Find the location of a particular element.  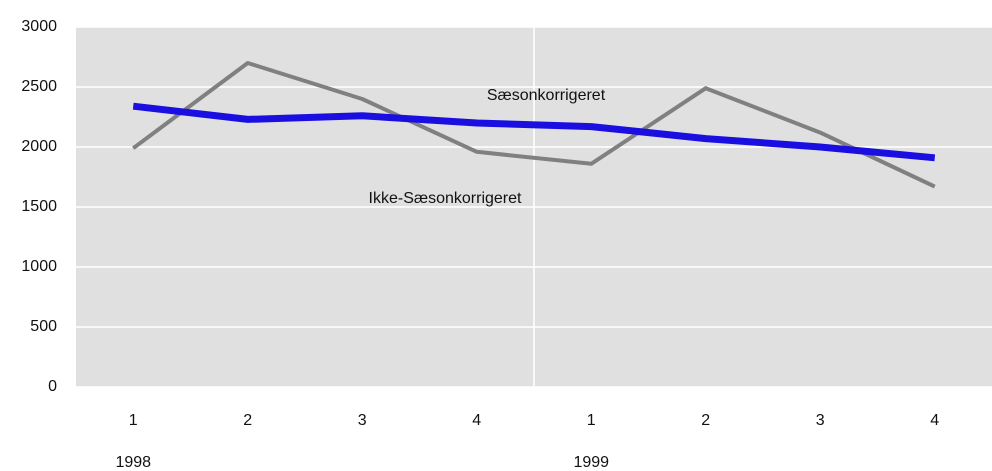

y-tick-label: 500 is located at coordinates (43, 326).